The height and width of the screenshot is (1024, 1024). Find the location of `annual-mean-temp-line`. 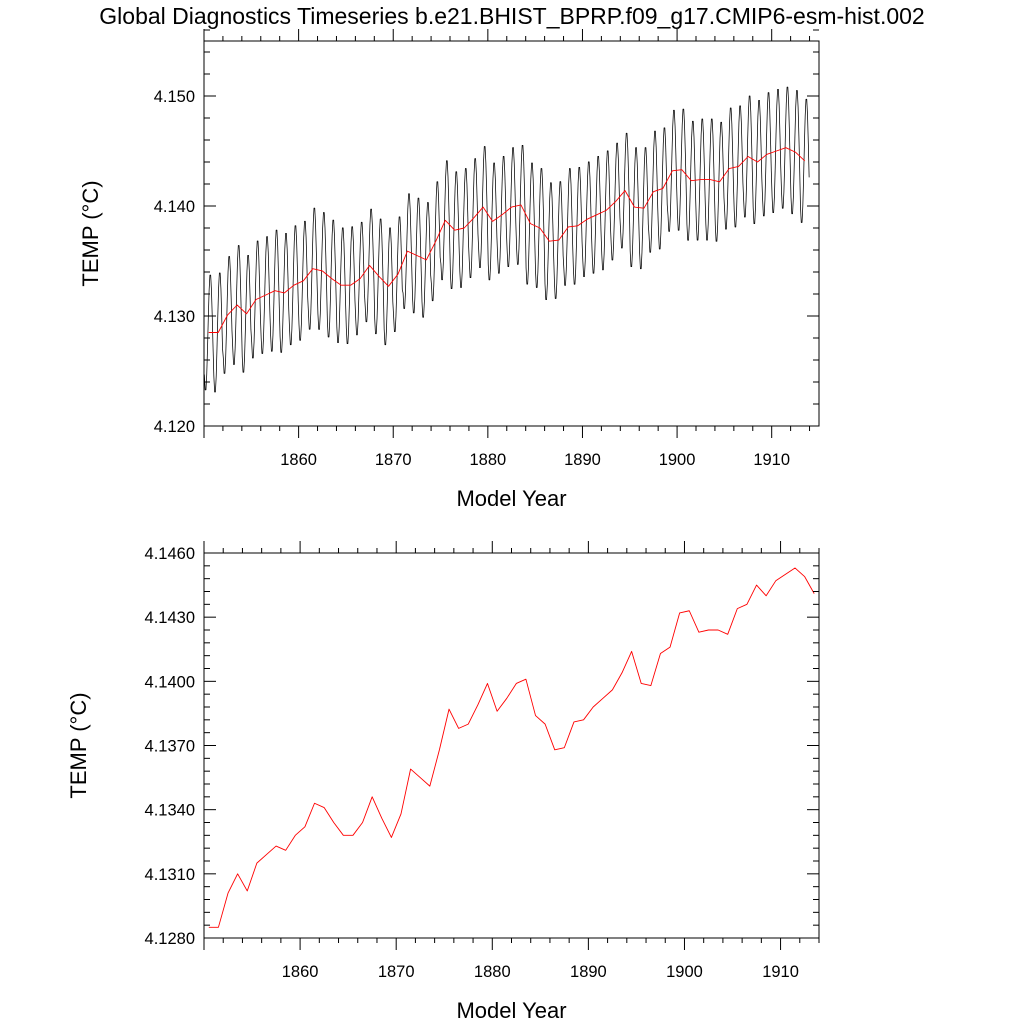

annual-mean-temp-line is located at coordinates (507, 240).